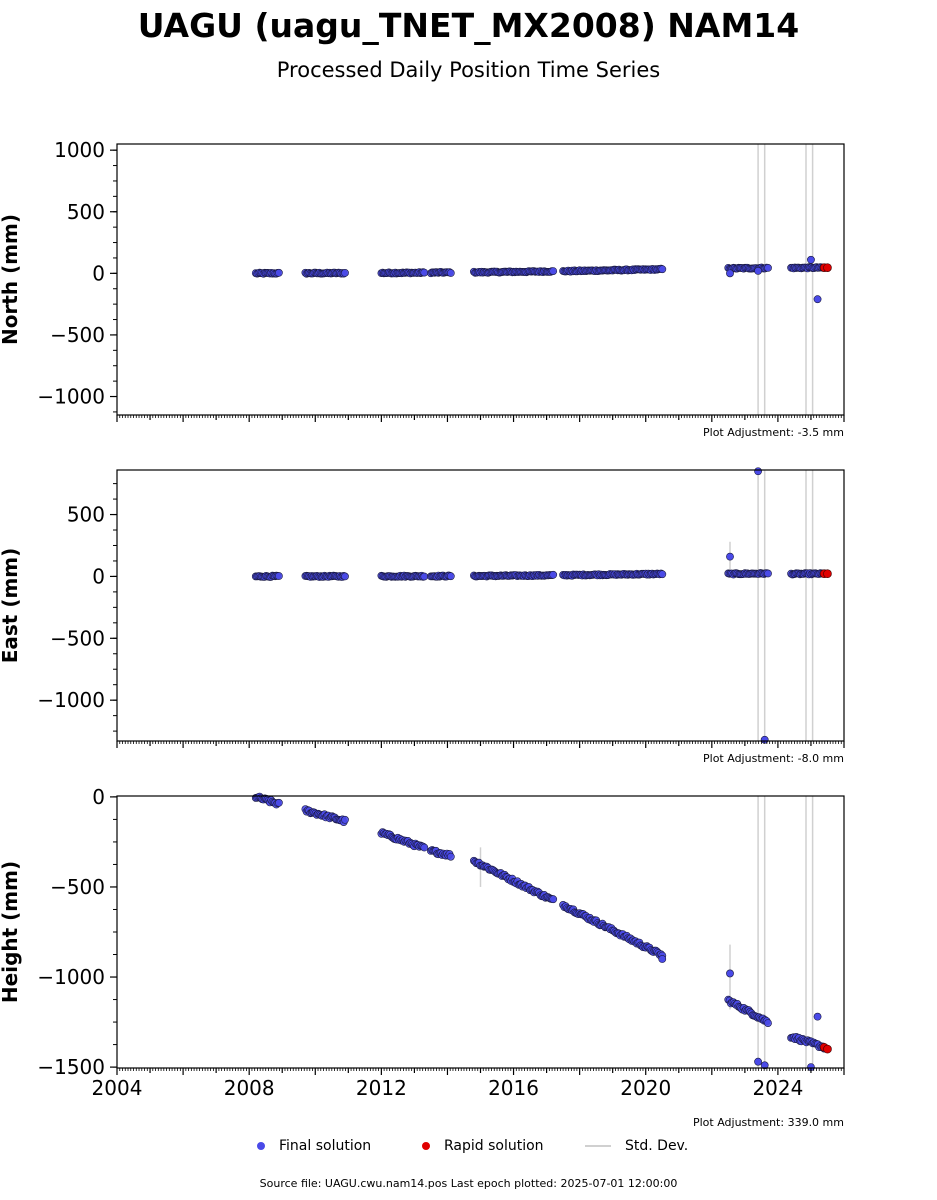 The image size is (937, 1200). Describe the element at coordinates (249, 1088) in the screenshot. I see `x-tick-label: 2008` at that location.